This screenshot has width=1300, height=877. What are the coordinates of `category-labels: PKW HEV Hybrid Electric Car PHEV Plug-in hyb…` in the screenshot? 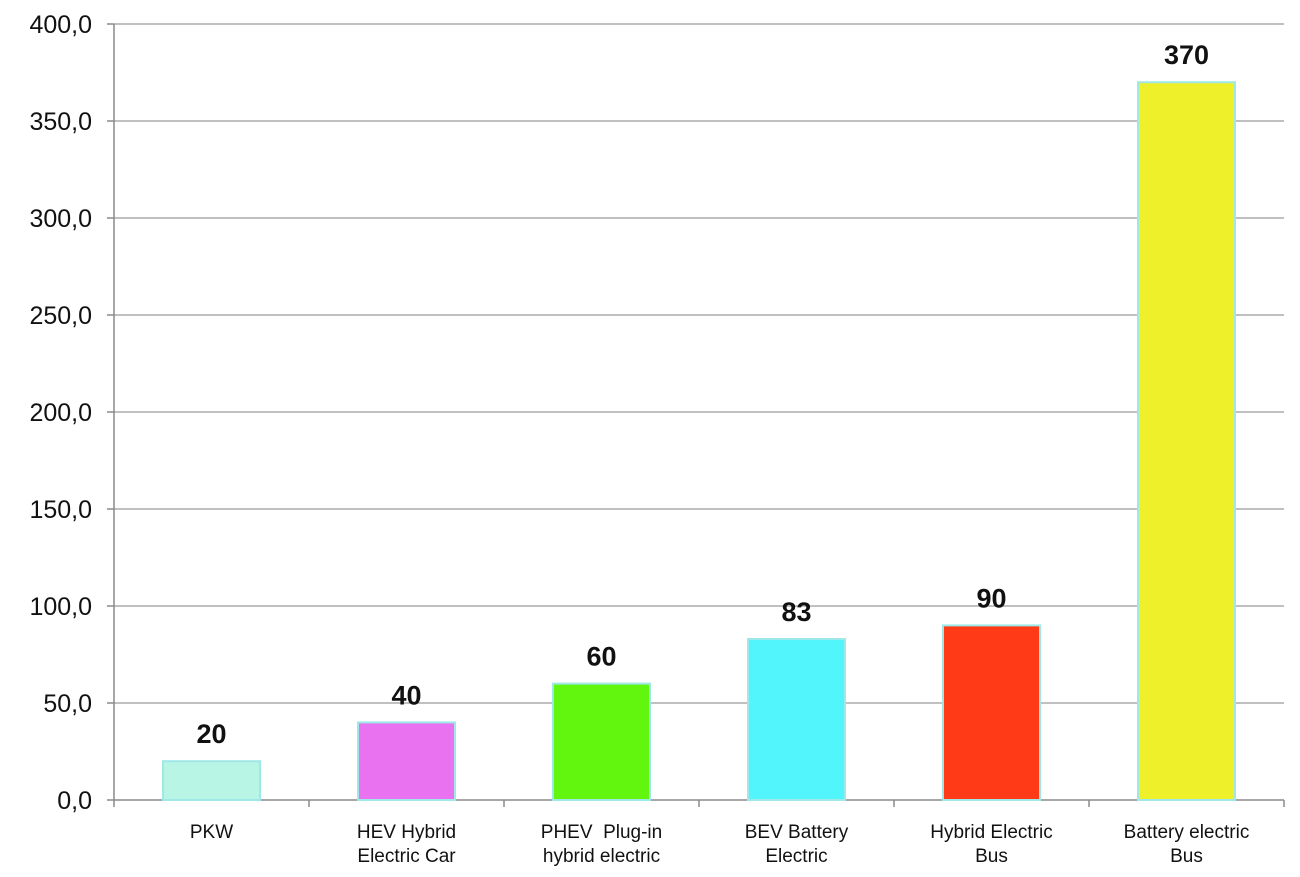 It's located at (719, 844).